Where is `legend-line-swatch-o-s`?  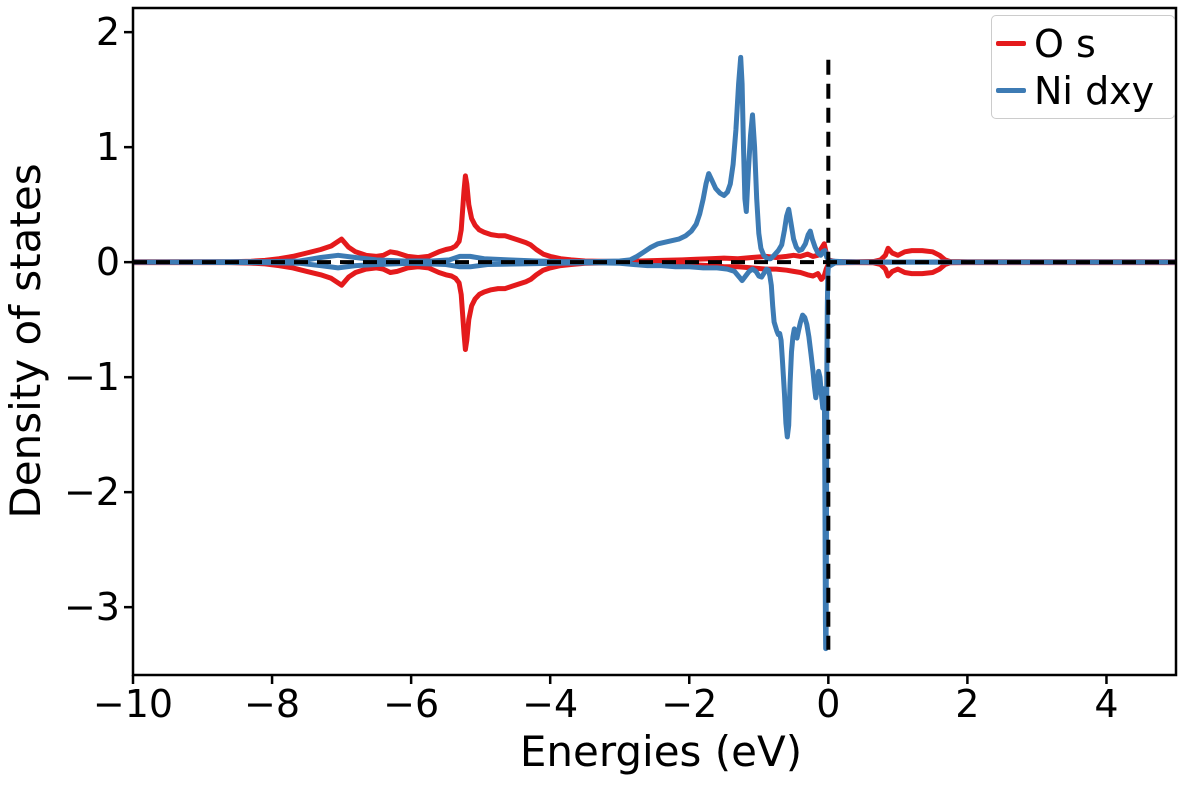 legend-line-swatch-o-s is located at coordinates (1011, 43).